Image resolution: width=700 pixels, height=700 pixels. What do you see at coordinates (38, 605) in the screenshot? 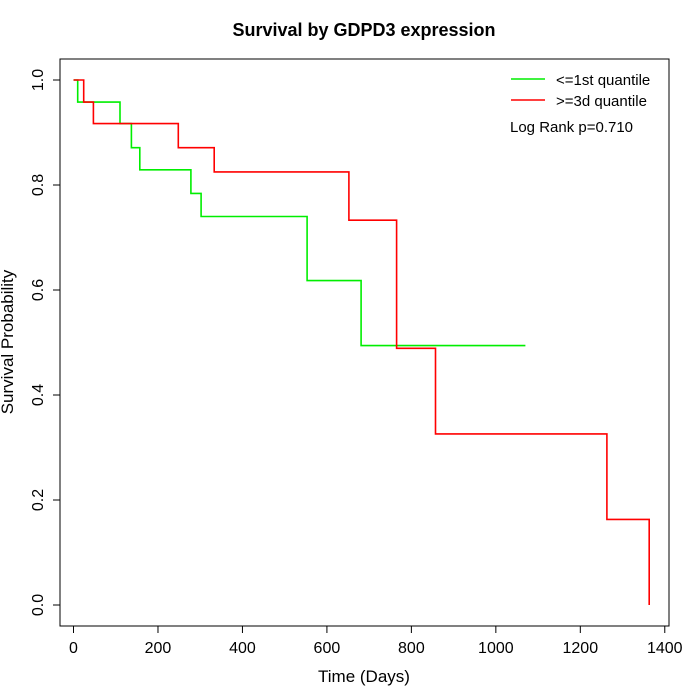
I see `y-tick-label: 0.0` at bounding box center [38, 605].